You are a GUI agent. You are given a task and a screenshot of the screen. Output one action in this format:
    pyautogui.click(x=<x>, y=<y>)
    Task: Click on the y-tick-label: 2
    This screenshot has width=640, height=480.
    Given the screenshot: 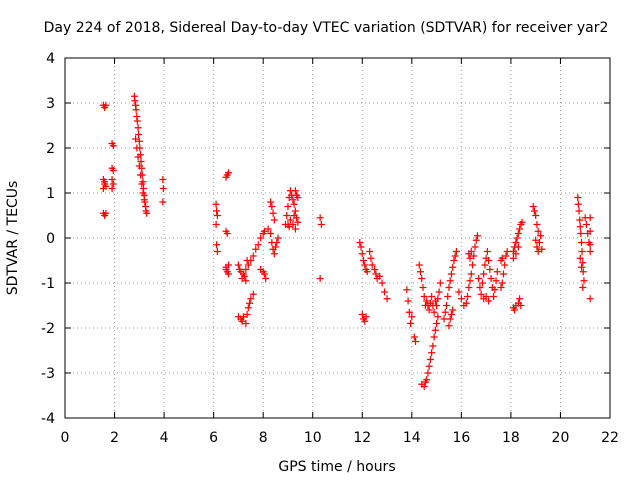 What is the action you would take?
    pyautogui.click(x=50, y=149)
    